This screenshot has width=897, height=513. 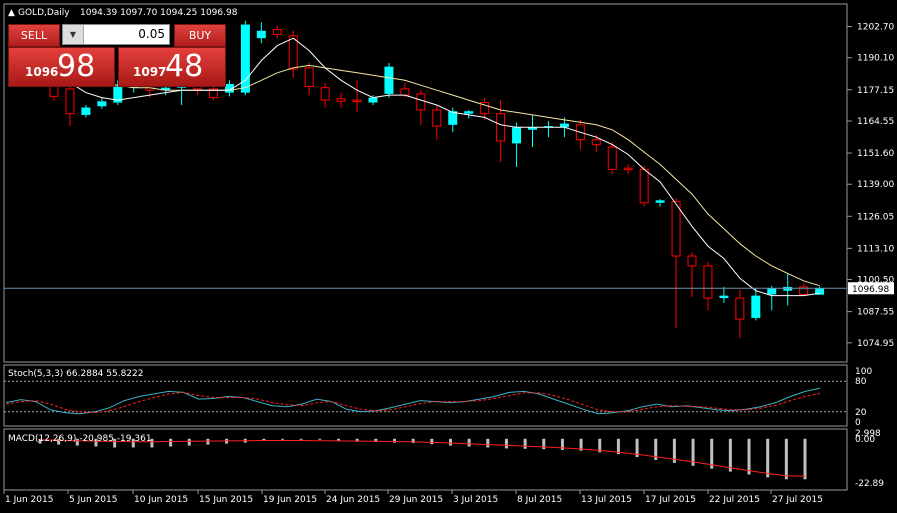 I want to click on lot-size-value: 0.05, so click(x=151, y=34).